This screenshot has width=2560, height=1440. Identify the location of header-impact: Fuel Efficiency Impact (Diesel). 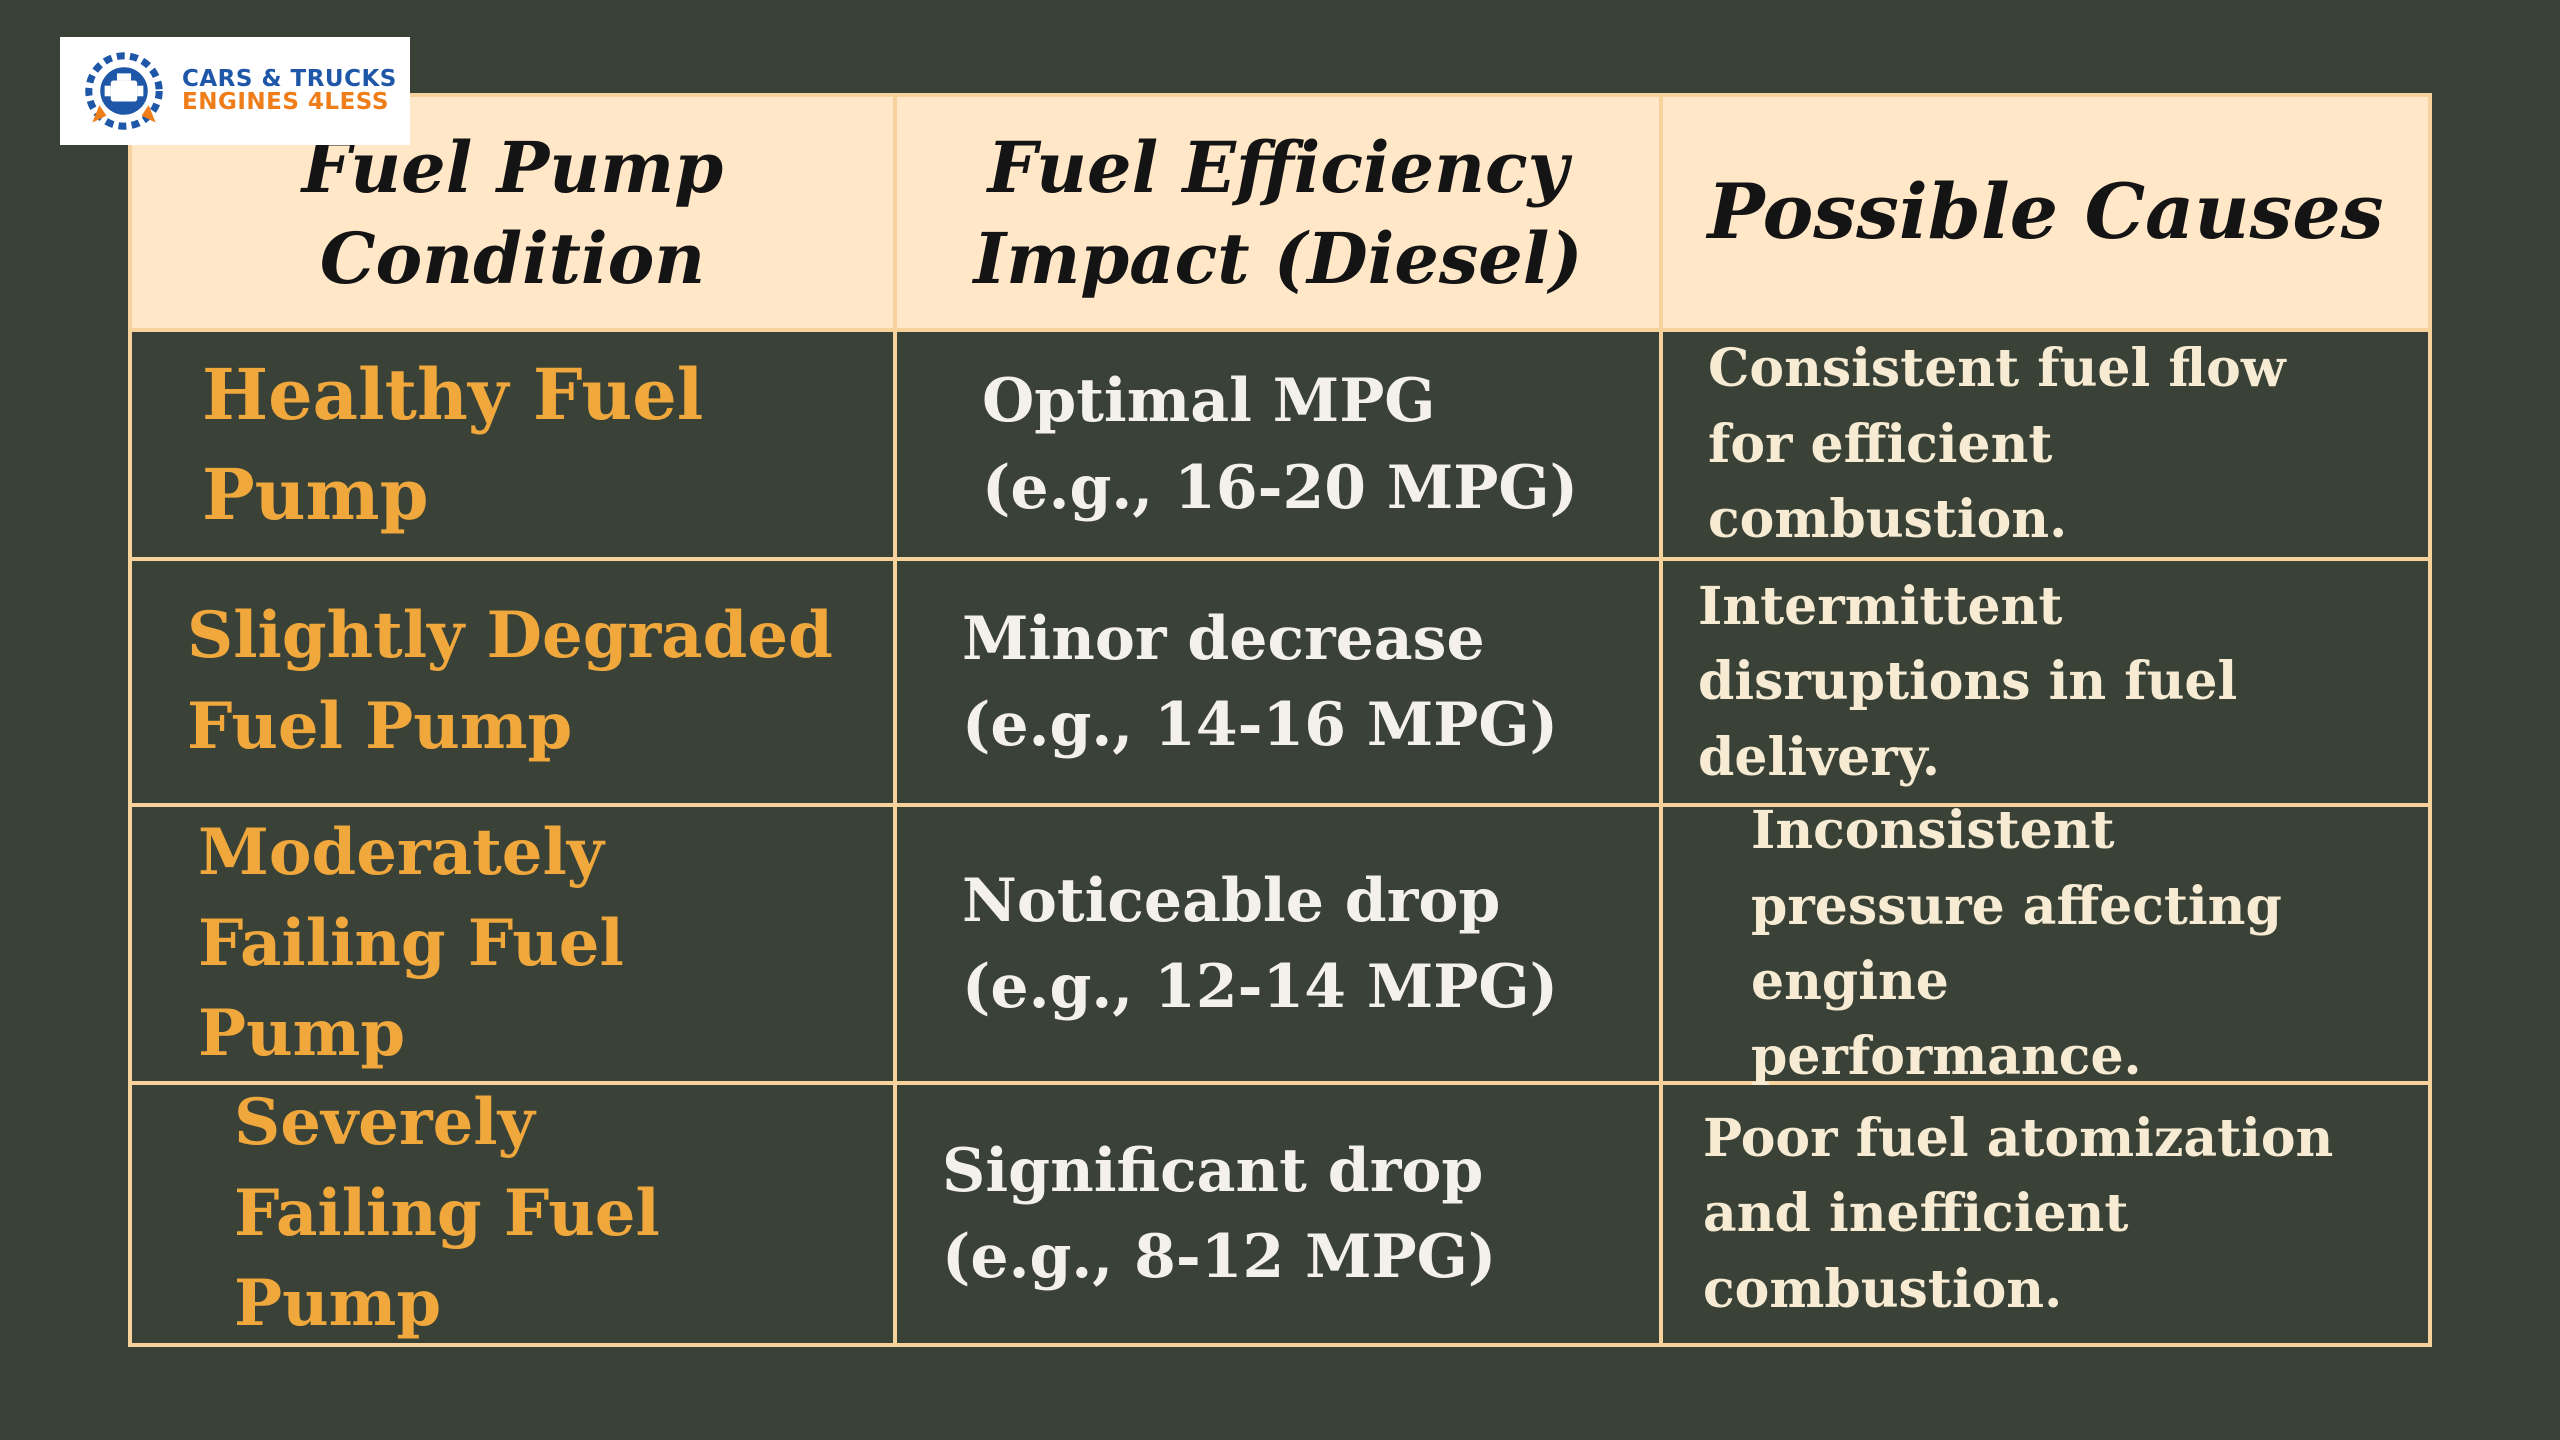
(1280, 214).